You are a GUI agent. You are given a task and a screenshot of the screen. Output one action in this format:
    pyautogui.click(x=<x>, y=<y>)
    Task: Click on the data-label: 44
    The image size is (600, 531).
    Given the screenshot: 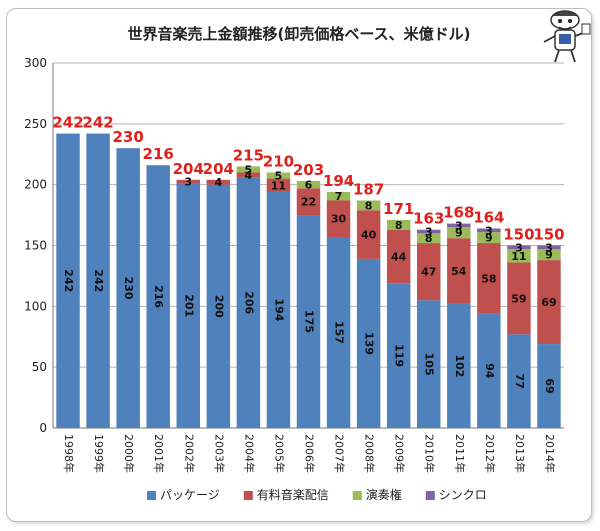 What is the action you would take?
    pyautogui.click(x=399, y=256)
    